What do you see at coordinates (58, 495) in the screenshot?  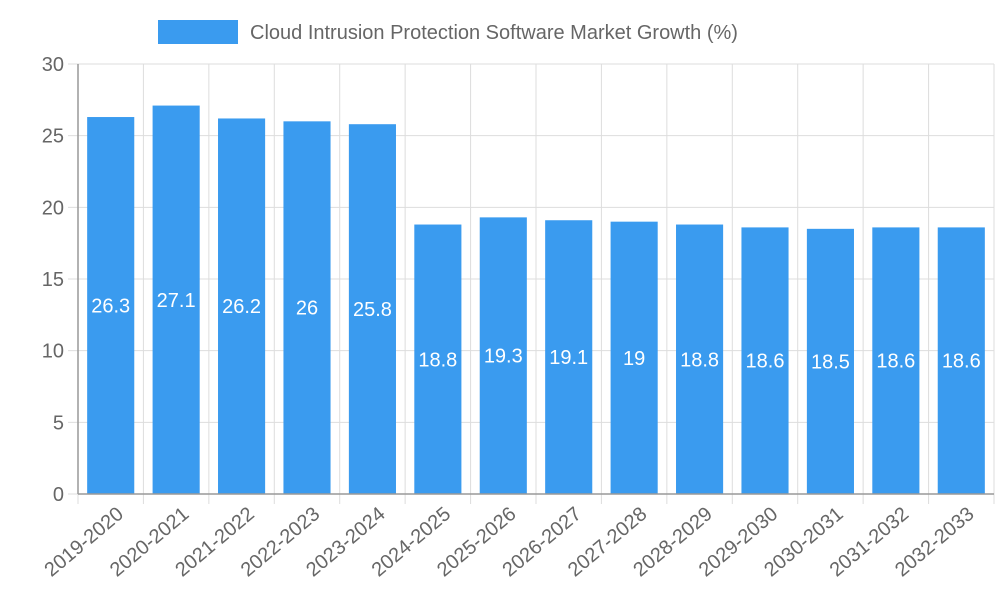 I see `y-tick-label: 0` at bounding box center [58, 495].